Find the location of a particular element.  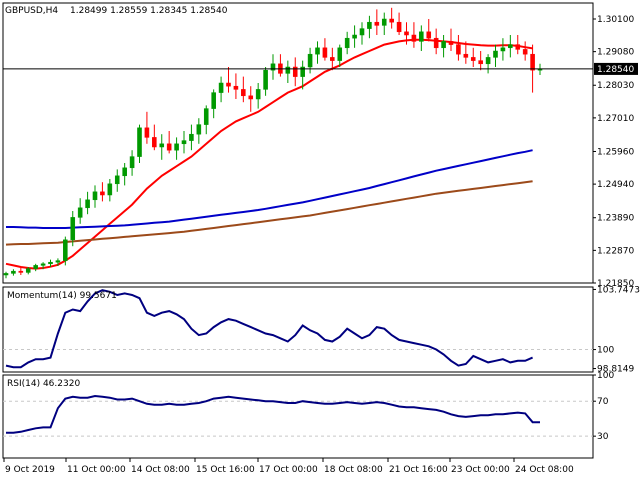

y-tick-label: 1.22870 is located at coordinates (615, 251).